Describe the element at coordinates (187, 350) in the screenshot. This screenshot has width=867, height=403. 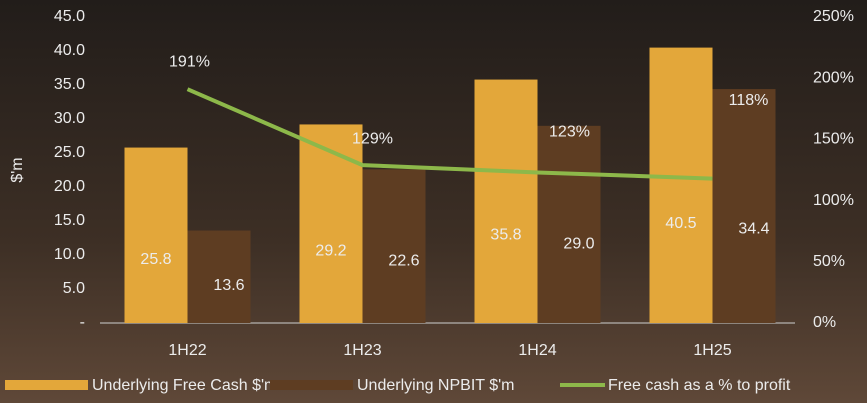
I see `x-tick-label: 1H22` at that location.